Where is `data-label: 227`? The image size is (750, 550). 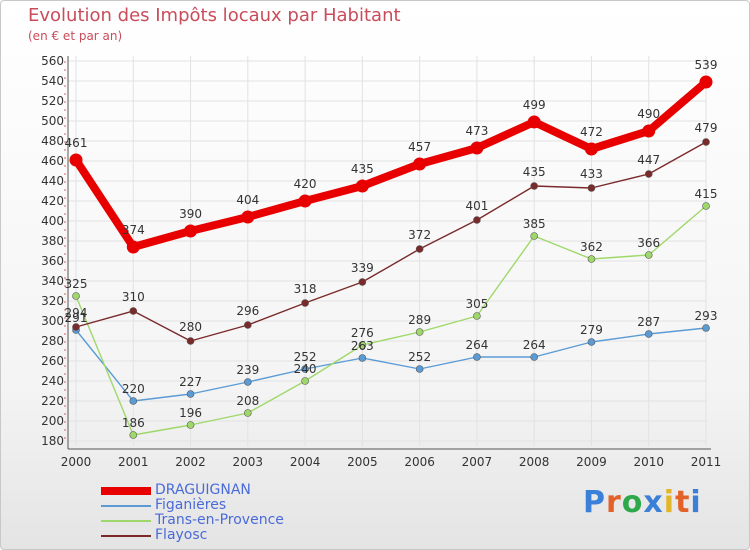 data-label: 227 is located at coordinates (190, 382).